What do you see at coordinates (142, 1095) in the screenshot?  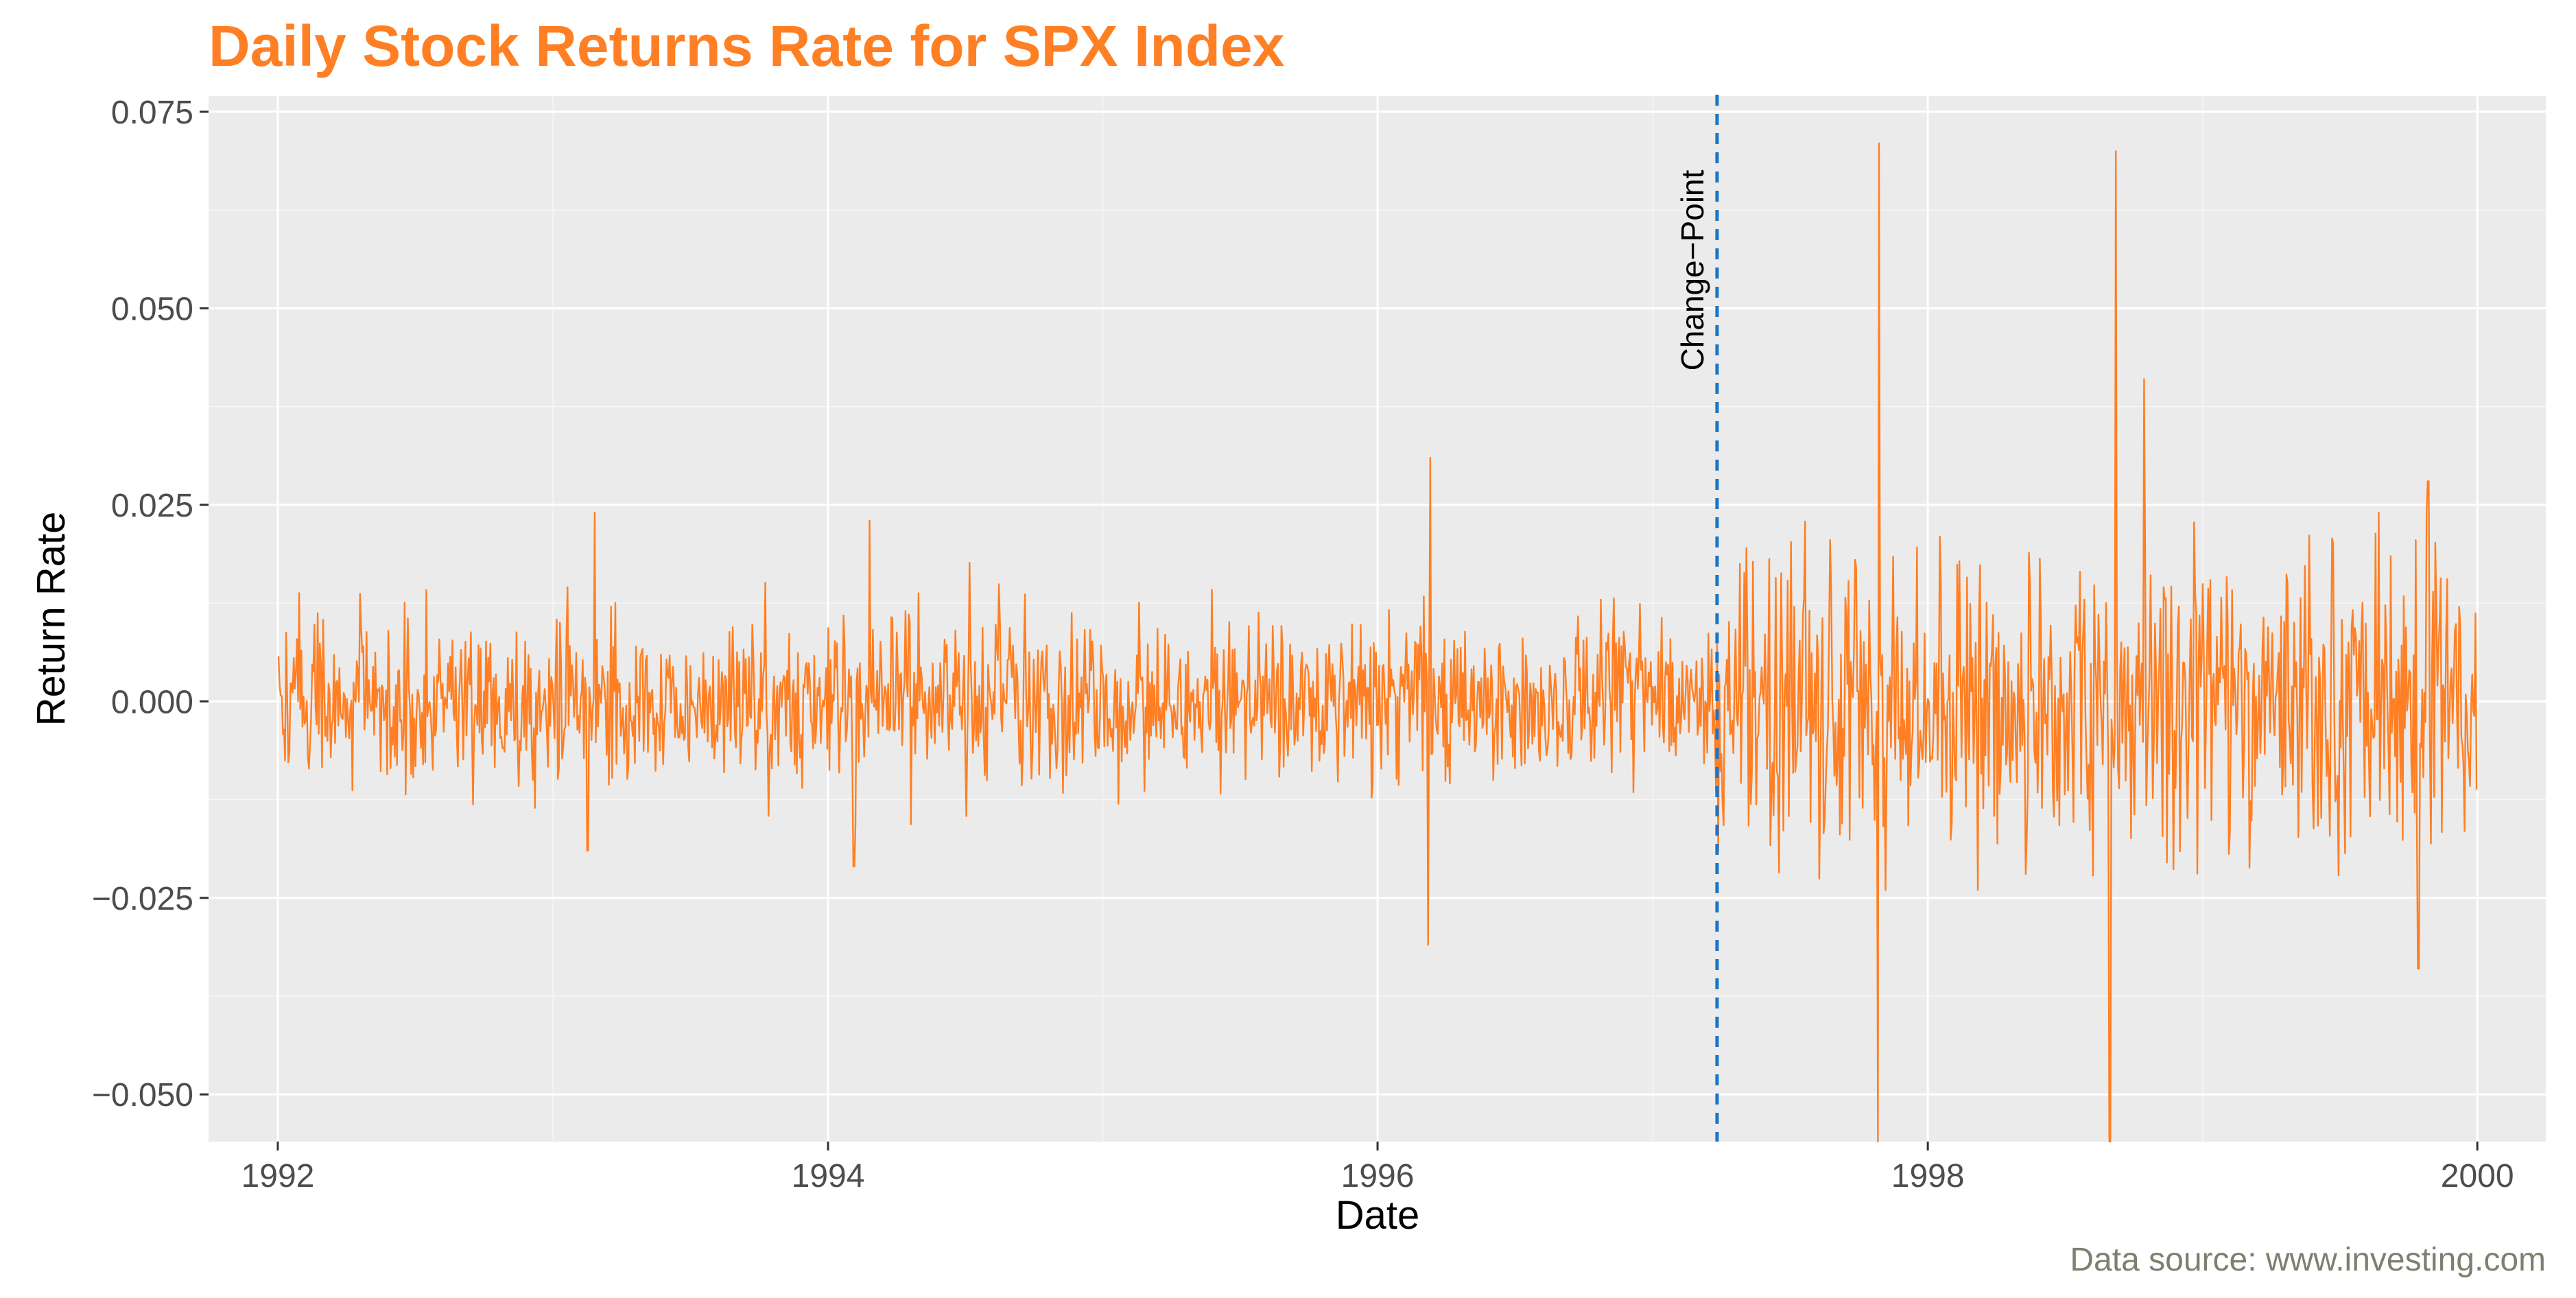 I see `y-tick-label: −0.050` at bounding box center [142, 1095].